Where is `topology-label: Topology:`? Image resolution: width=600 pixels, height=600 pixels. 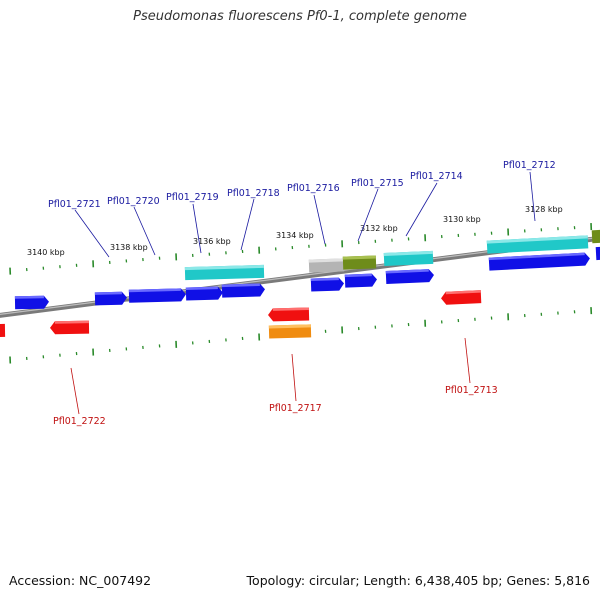 topology-label: Topology: is located at coordinates (276, 580).